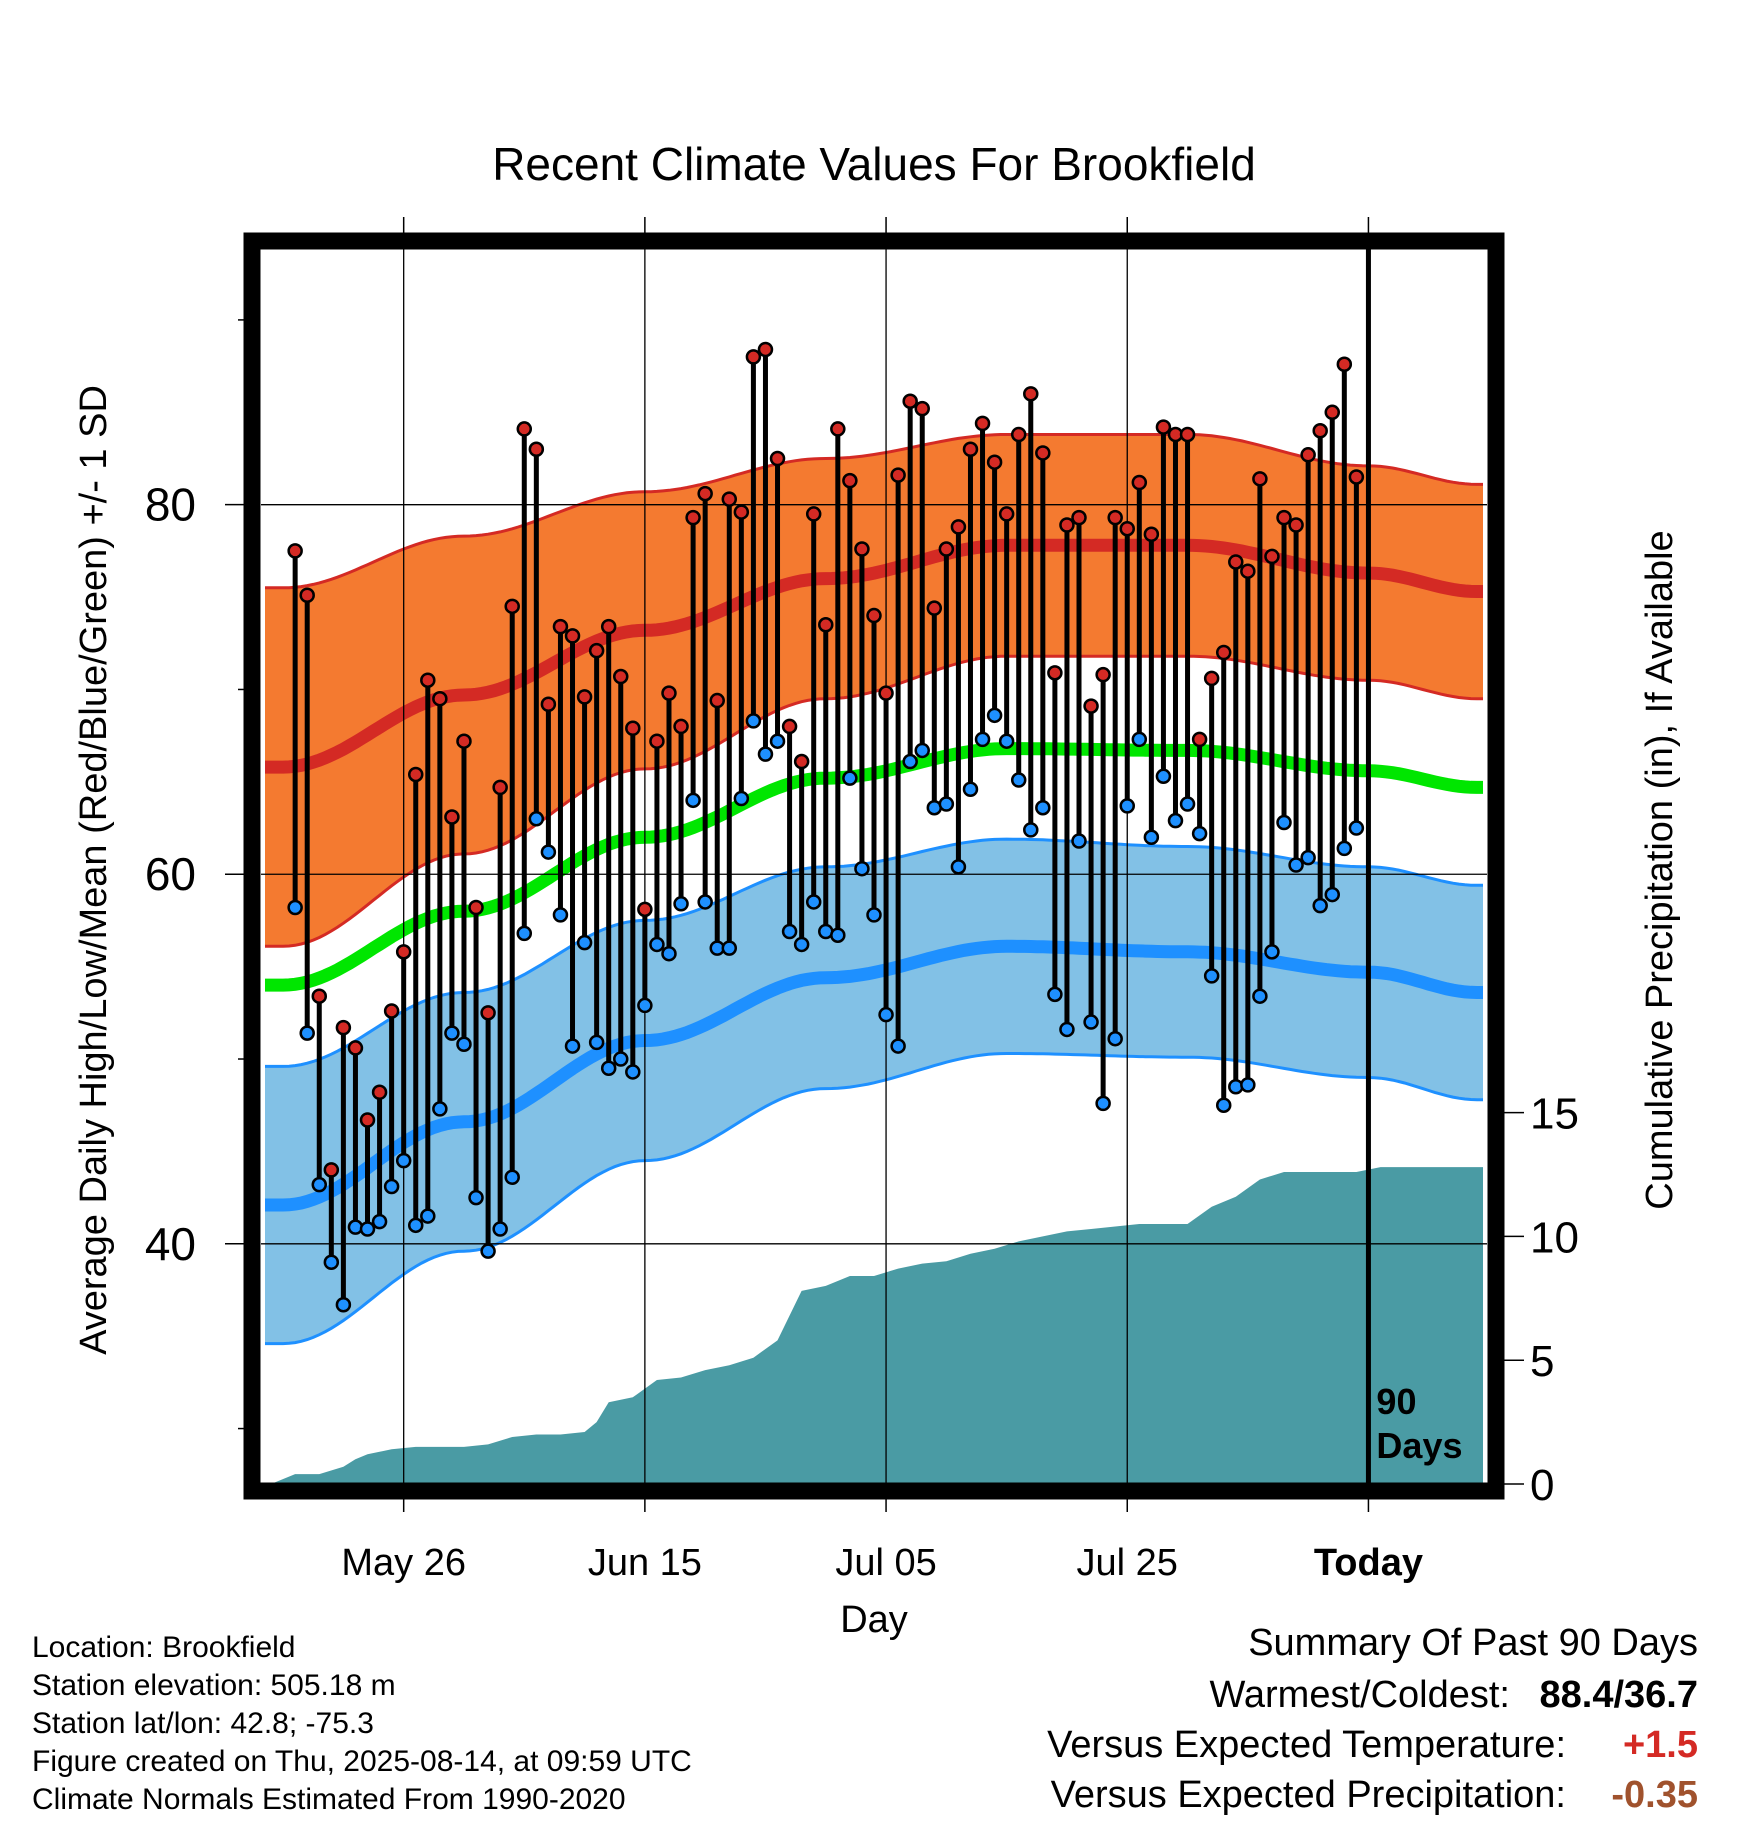 This screenshot has width=1748, height=1828. I want to click on y-left-tick-label: 40, so click(170, 1244).